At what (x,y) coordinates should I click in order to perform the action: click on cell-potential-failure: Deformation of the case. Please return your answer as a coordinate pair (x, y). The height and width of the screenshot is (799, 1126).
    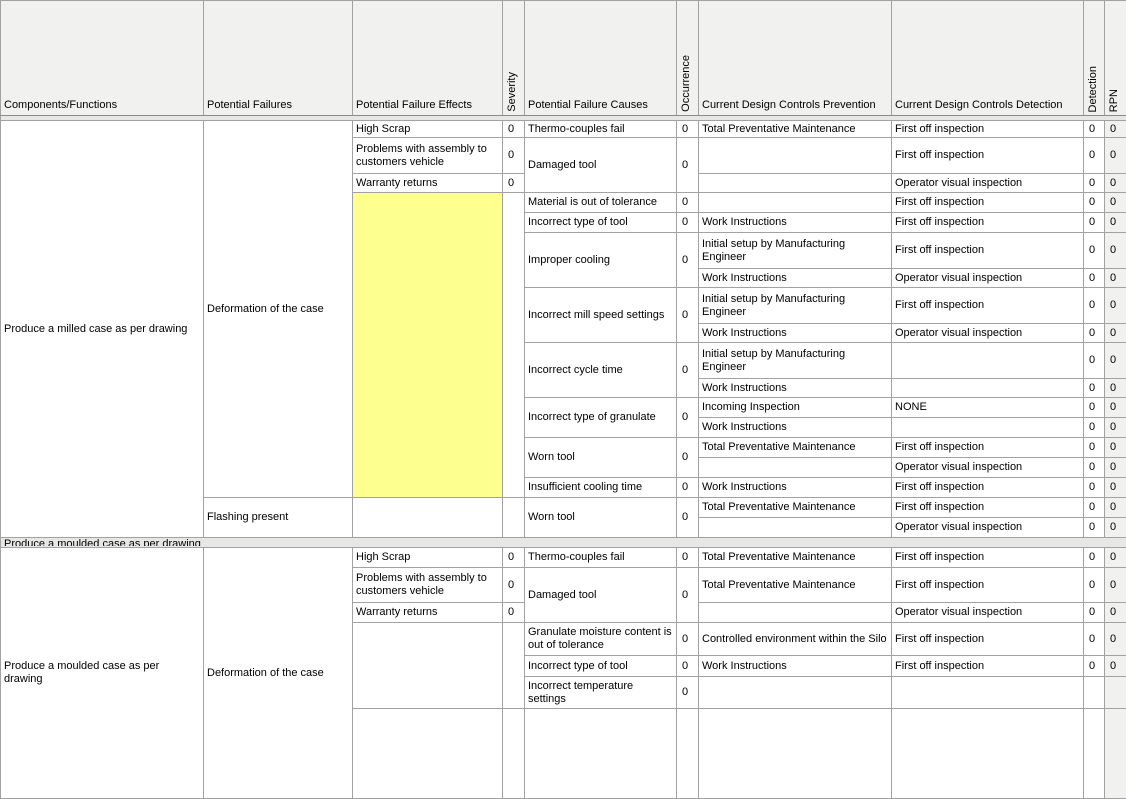
    Looking at the image, I should click on (278, 309).